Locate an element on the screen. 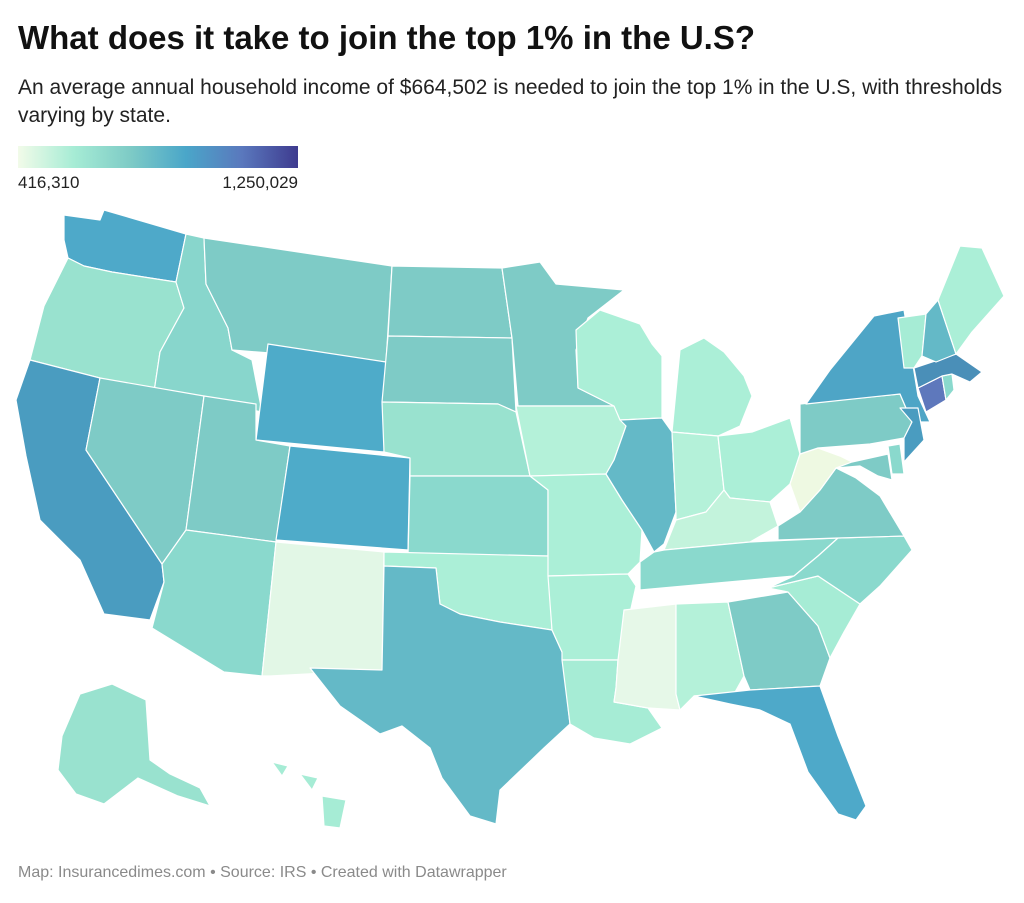 The height and width of the screenshot is (903, 1024). state-co is located at coordinates (343, 498).